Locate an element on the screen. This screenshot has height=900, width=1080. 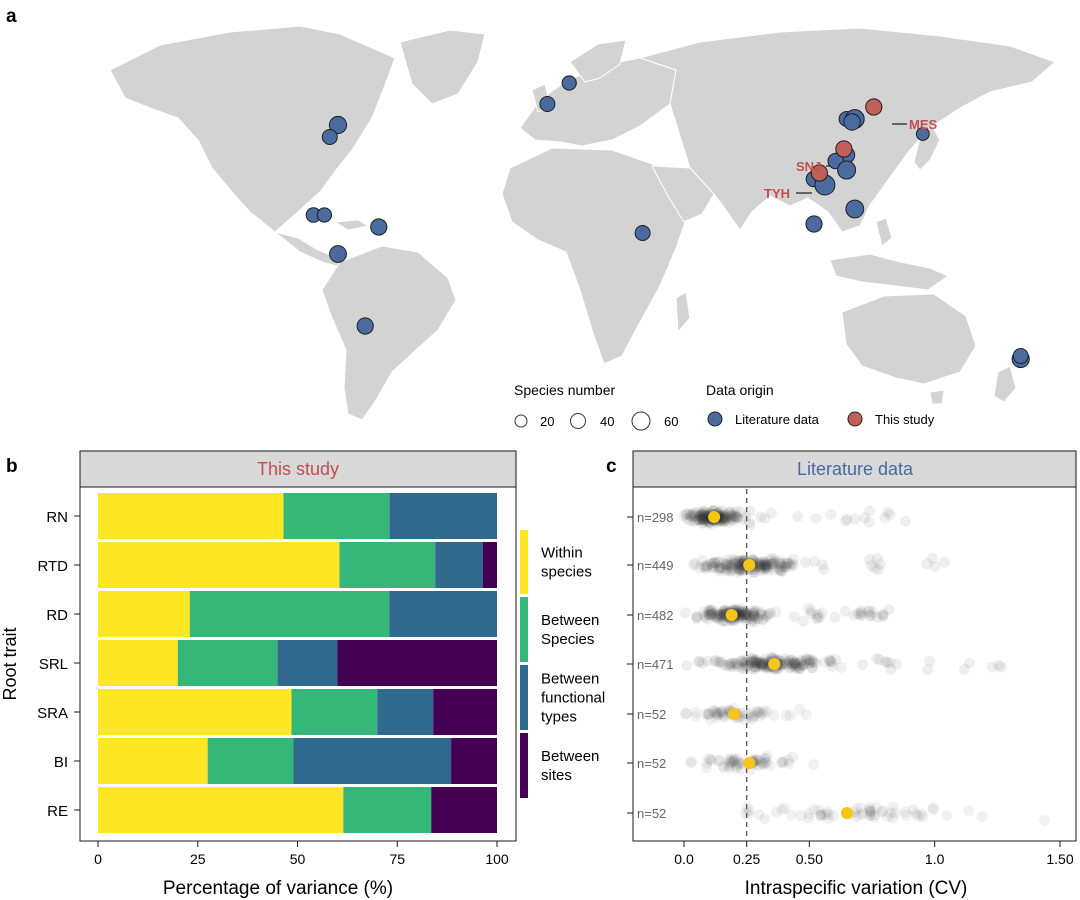
legend-origin-this-label: This study is located at coordinates (905, 419).